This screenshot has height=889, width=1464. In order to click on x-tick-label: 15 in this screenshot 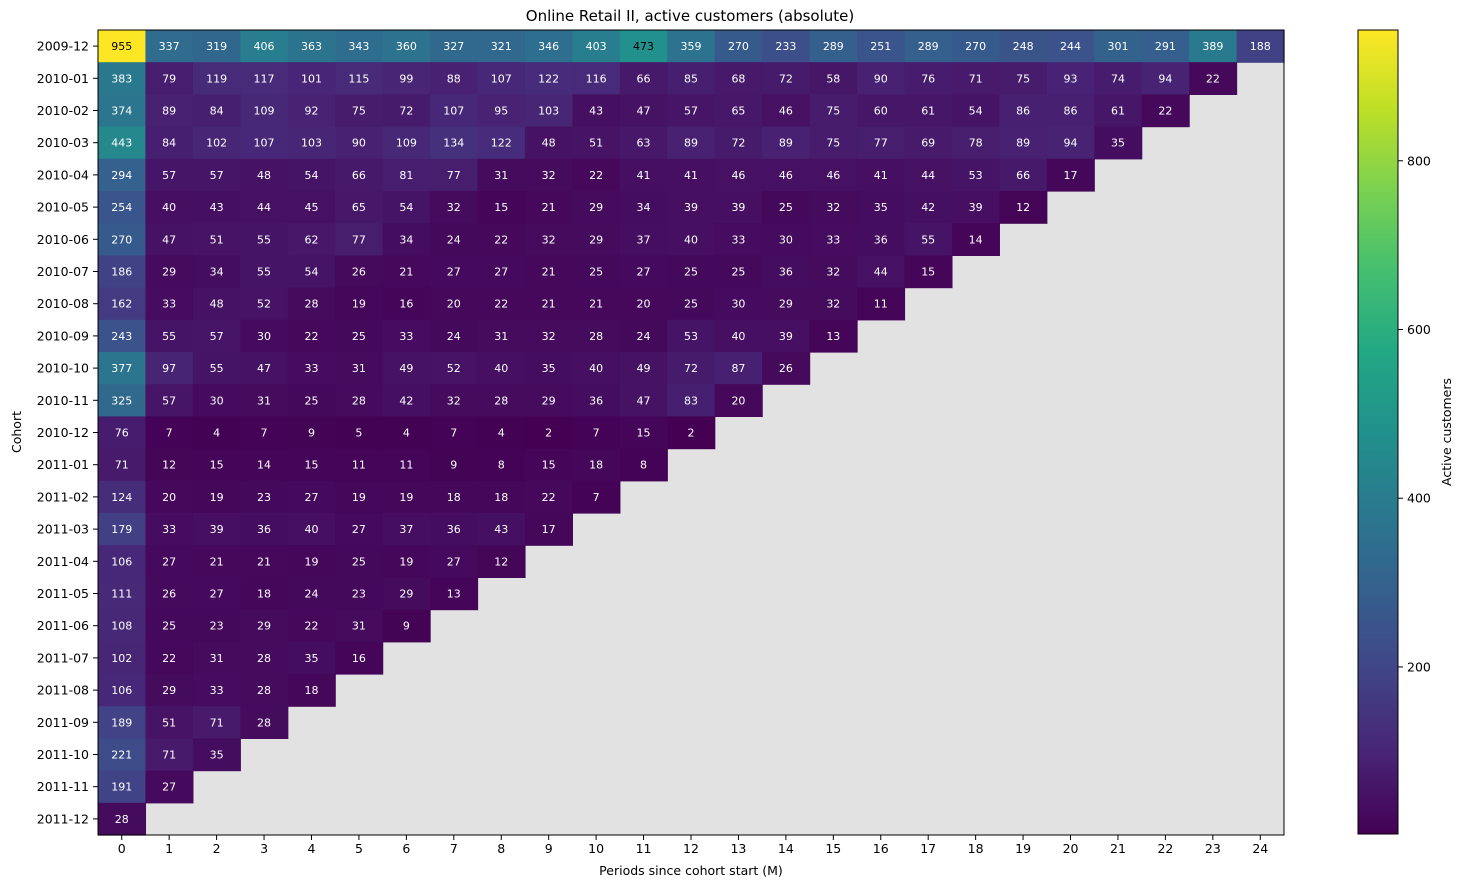, I will do `click(833, 848)`.